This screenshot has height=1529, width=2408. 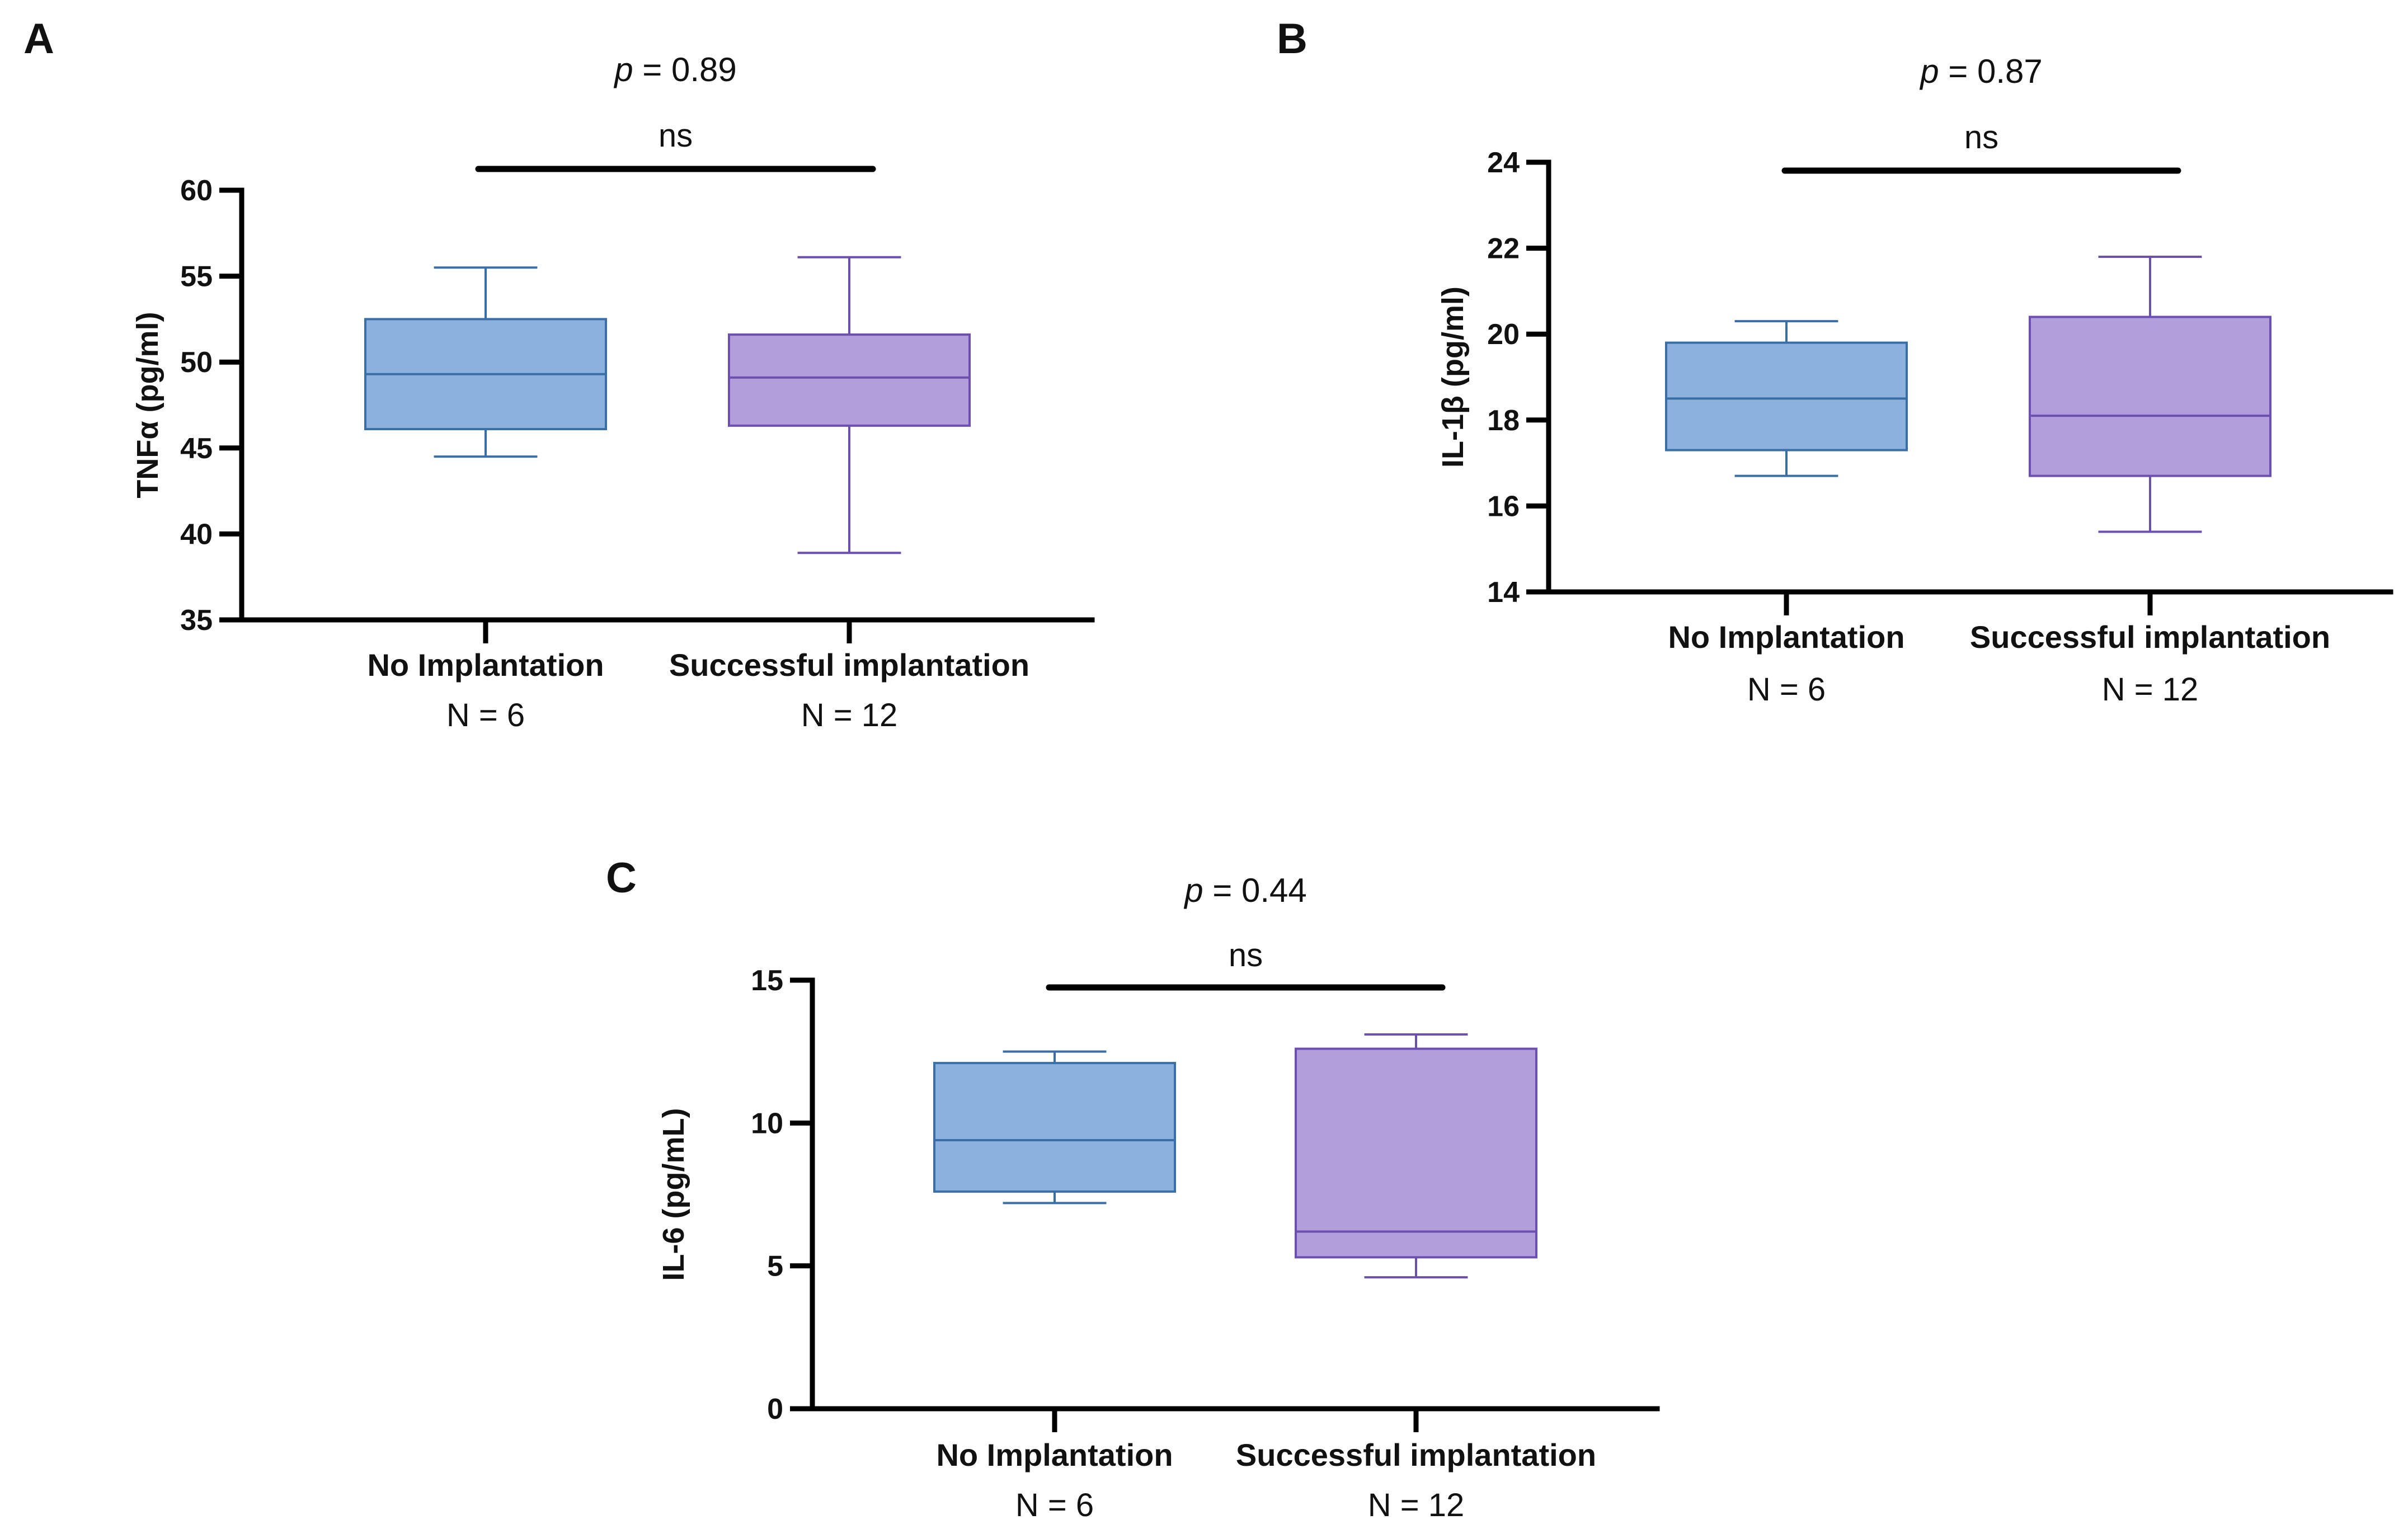 What do you see at coordinates (1503, 592) in the screenshot?
I see `y-tick-label: 14` at bounding box center [1503, 592].